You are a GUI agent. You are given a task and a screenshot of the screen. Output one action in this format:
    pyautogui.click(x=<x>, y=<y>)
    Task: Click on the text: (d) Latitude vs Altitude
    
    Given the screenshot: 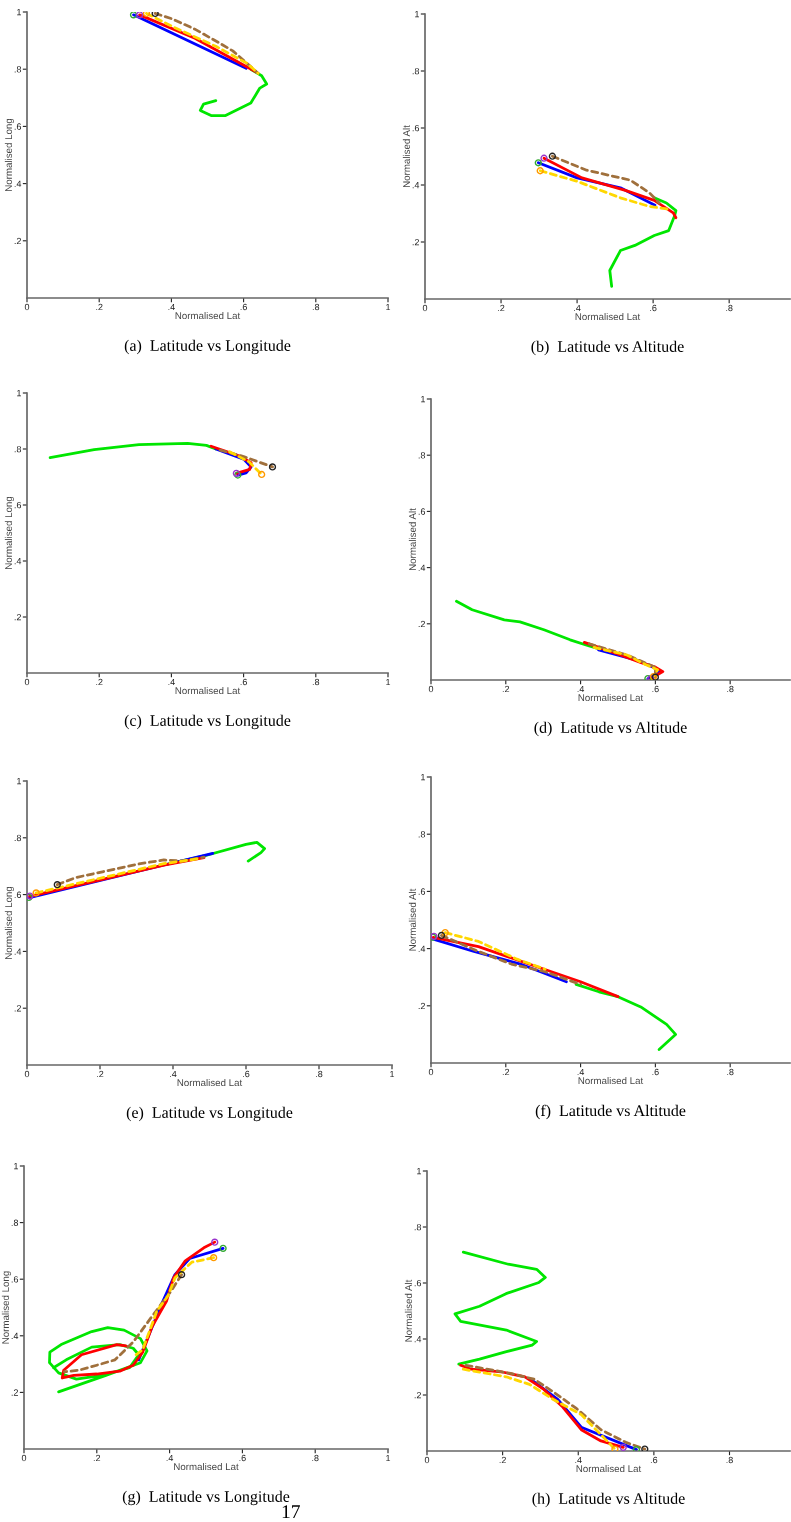 What is the action you would take?
    pyautogui.click(x=610, y=729)
    